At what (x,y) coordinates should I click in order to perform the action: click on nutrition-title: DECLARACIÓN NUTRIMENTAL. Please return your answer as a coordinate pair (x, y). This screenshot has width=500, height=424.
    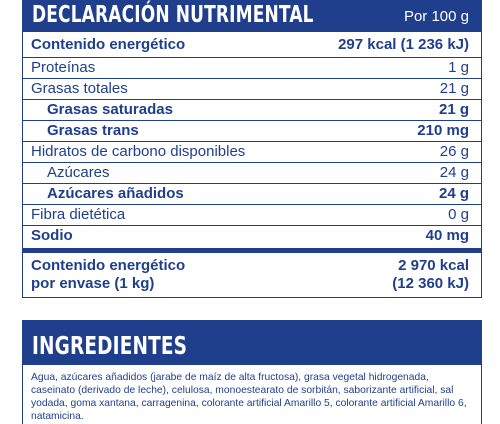
    Looking at the image, I should click on (173, 15).